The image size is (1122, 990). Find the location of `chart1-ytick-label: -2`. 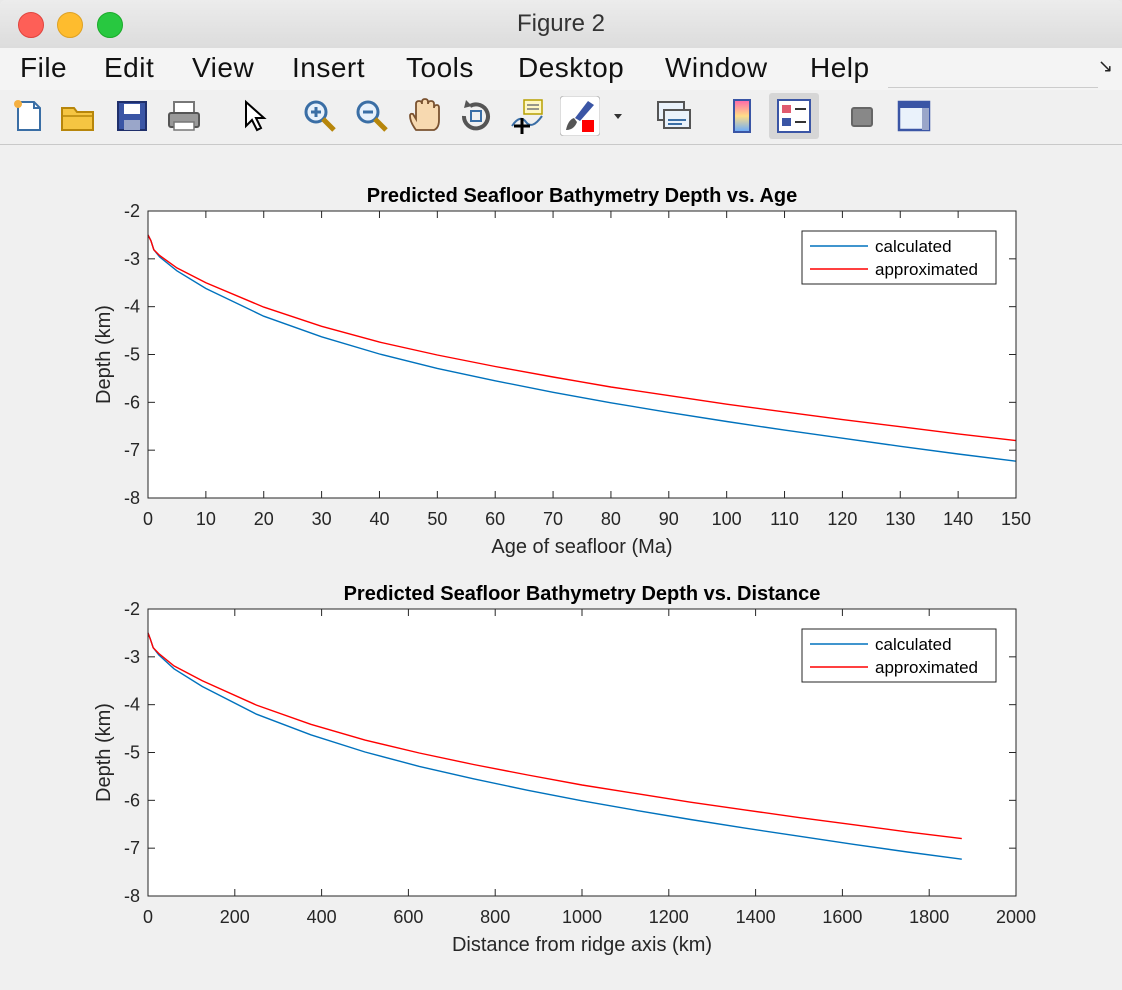

chart1-ytick-label: -2 is located at coordinates (132, 211).